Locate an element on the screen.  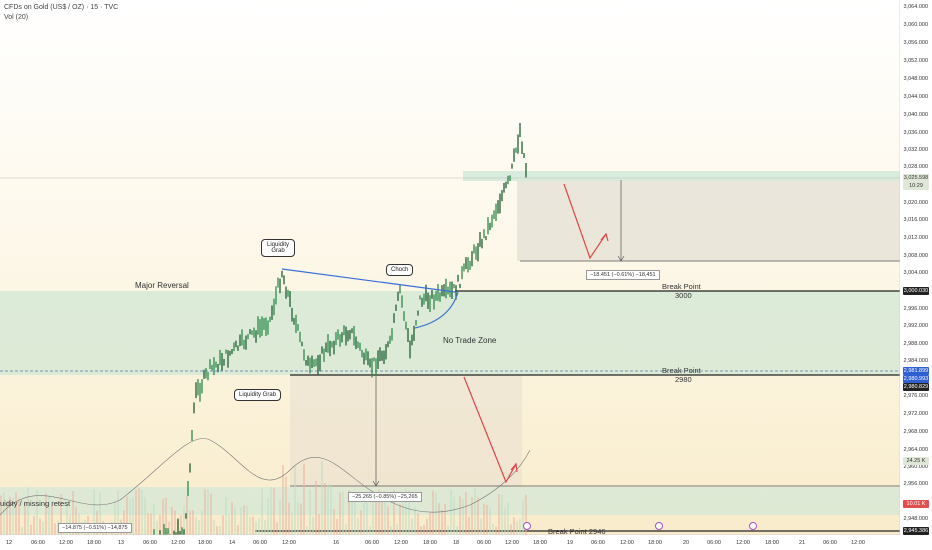
price-tick-label: 3,052.000 is located at coordinates (915, 61).